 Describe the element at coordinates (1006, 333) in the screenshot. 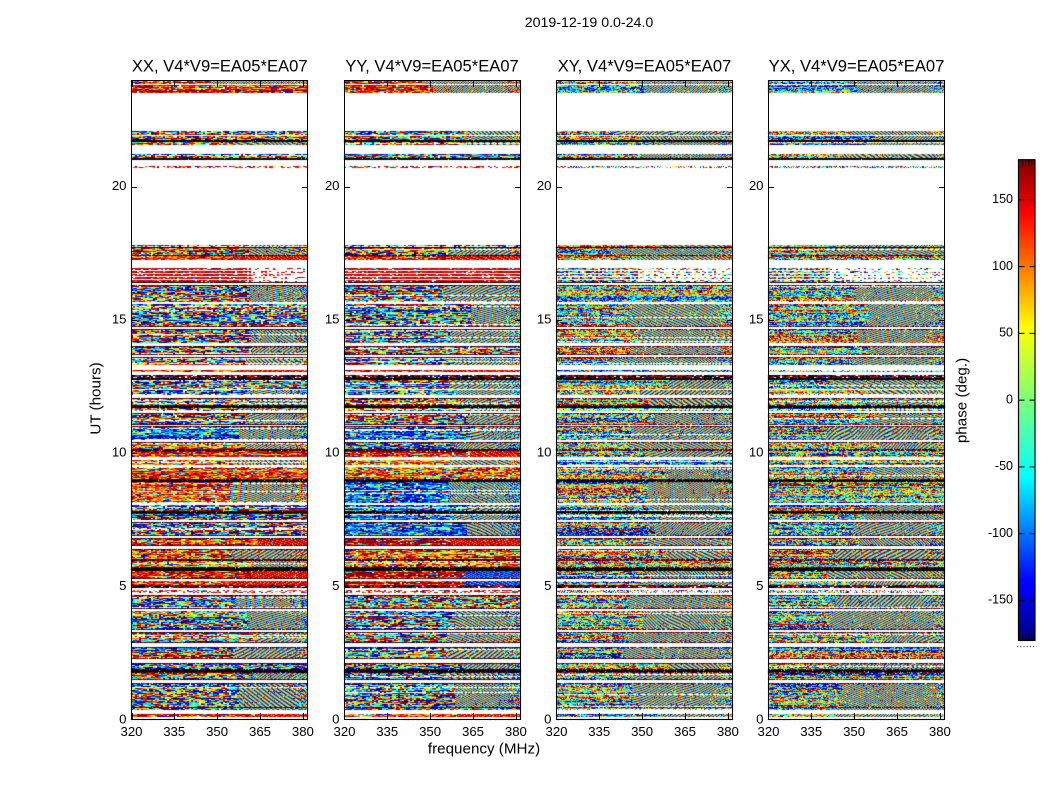

I see `svg-text: 50` at that location.